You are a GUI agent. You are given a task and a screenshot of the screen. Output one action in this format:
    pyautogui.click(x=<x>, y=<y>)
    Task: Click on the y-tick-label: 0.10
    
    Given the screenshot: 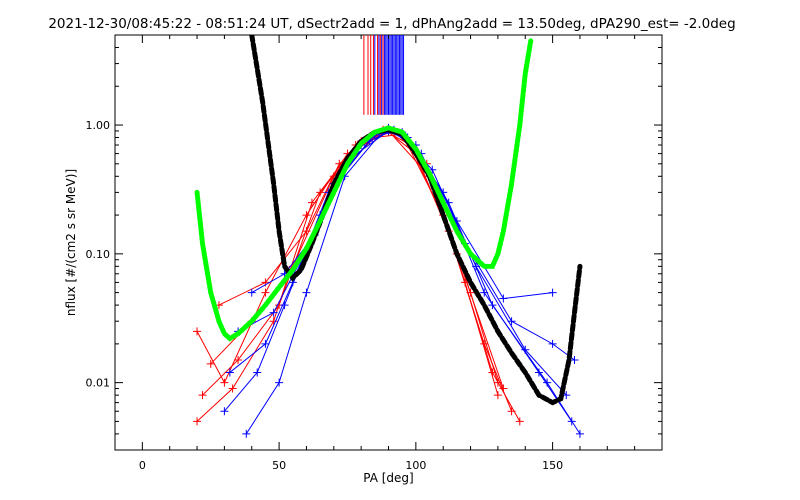 What is the action you would take?
    pyautogui.click(x=98, y=254)
    